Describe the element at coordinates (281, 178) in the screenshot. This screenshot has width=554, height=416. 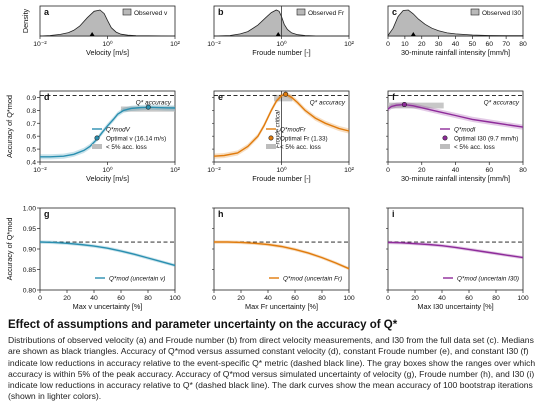
I see `x-axis-label: Froude number [-]` at that location.